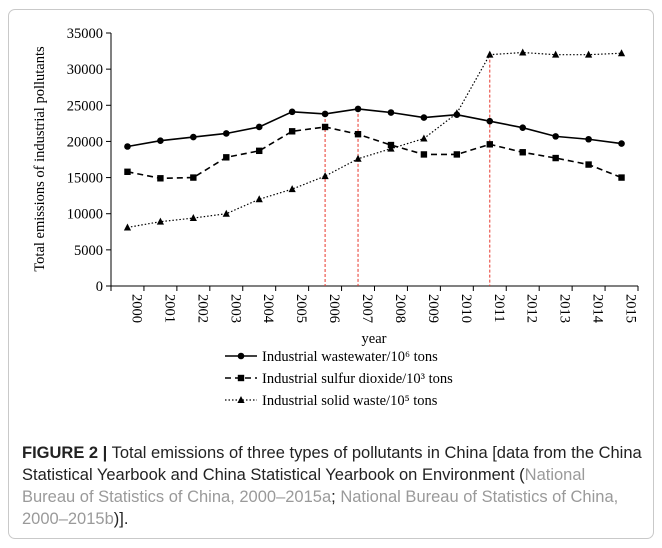 Image resolution: width=662 pixels, height=548 pixels. Describe the element at coordinates (89, 160) in the screenshot. I see `y-axis-ticks: 0 5000 10000 15000 20000 25000 30000 35000` at that location.